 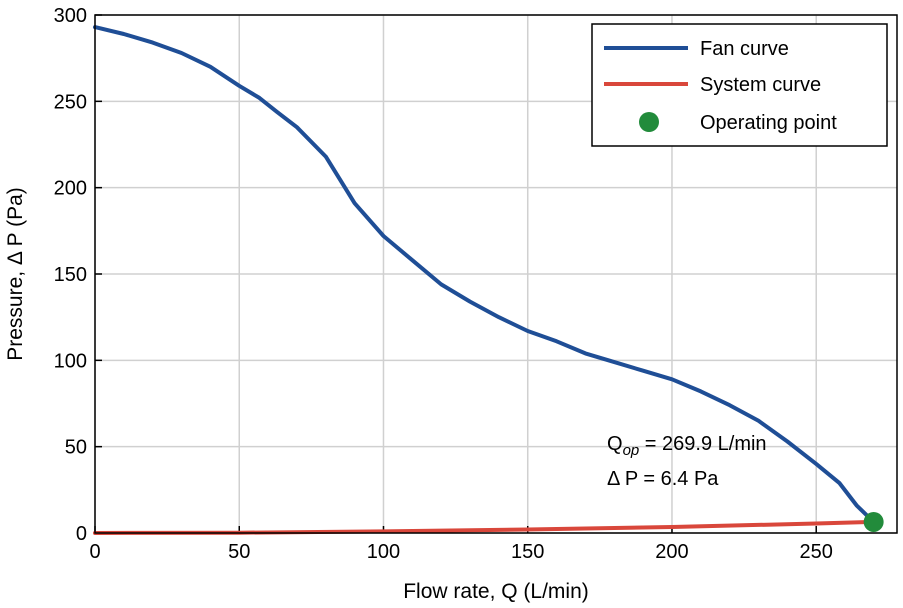 What do you see at coordinates (81, 534) in the screenshot?
I see `y-tick-label: 0` at bounding box center [81, 534].